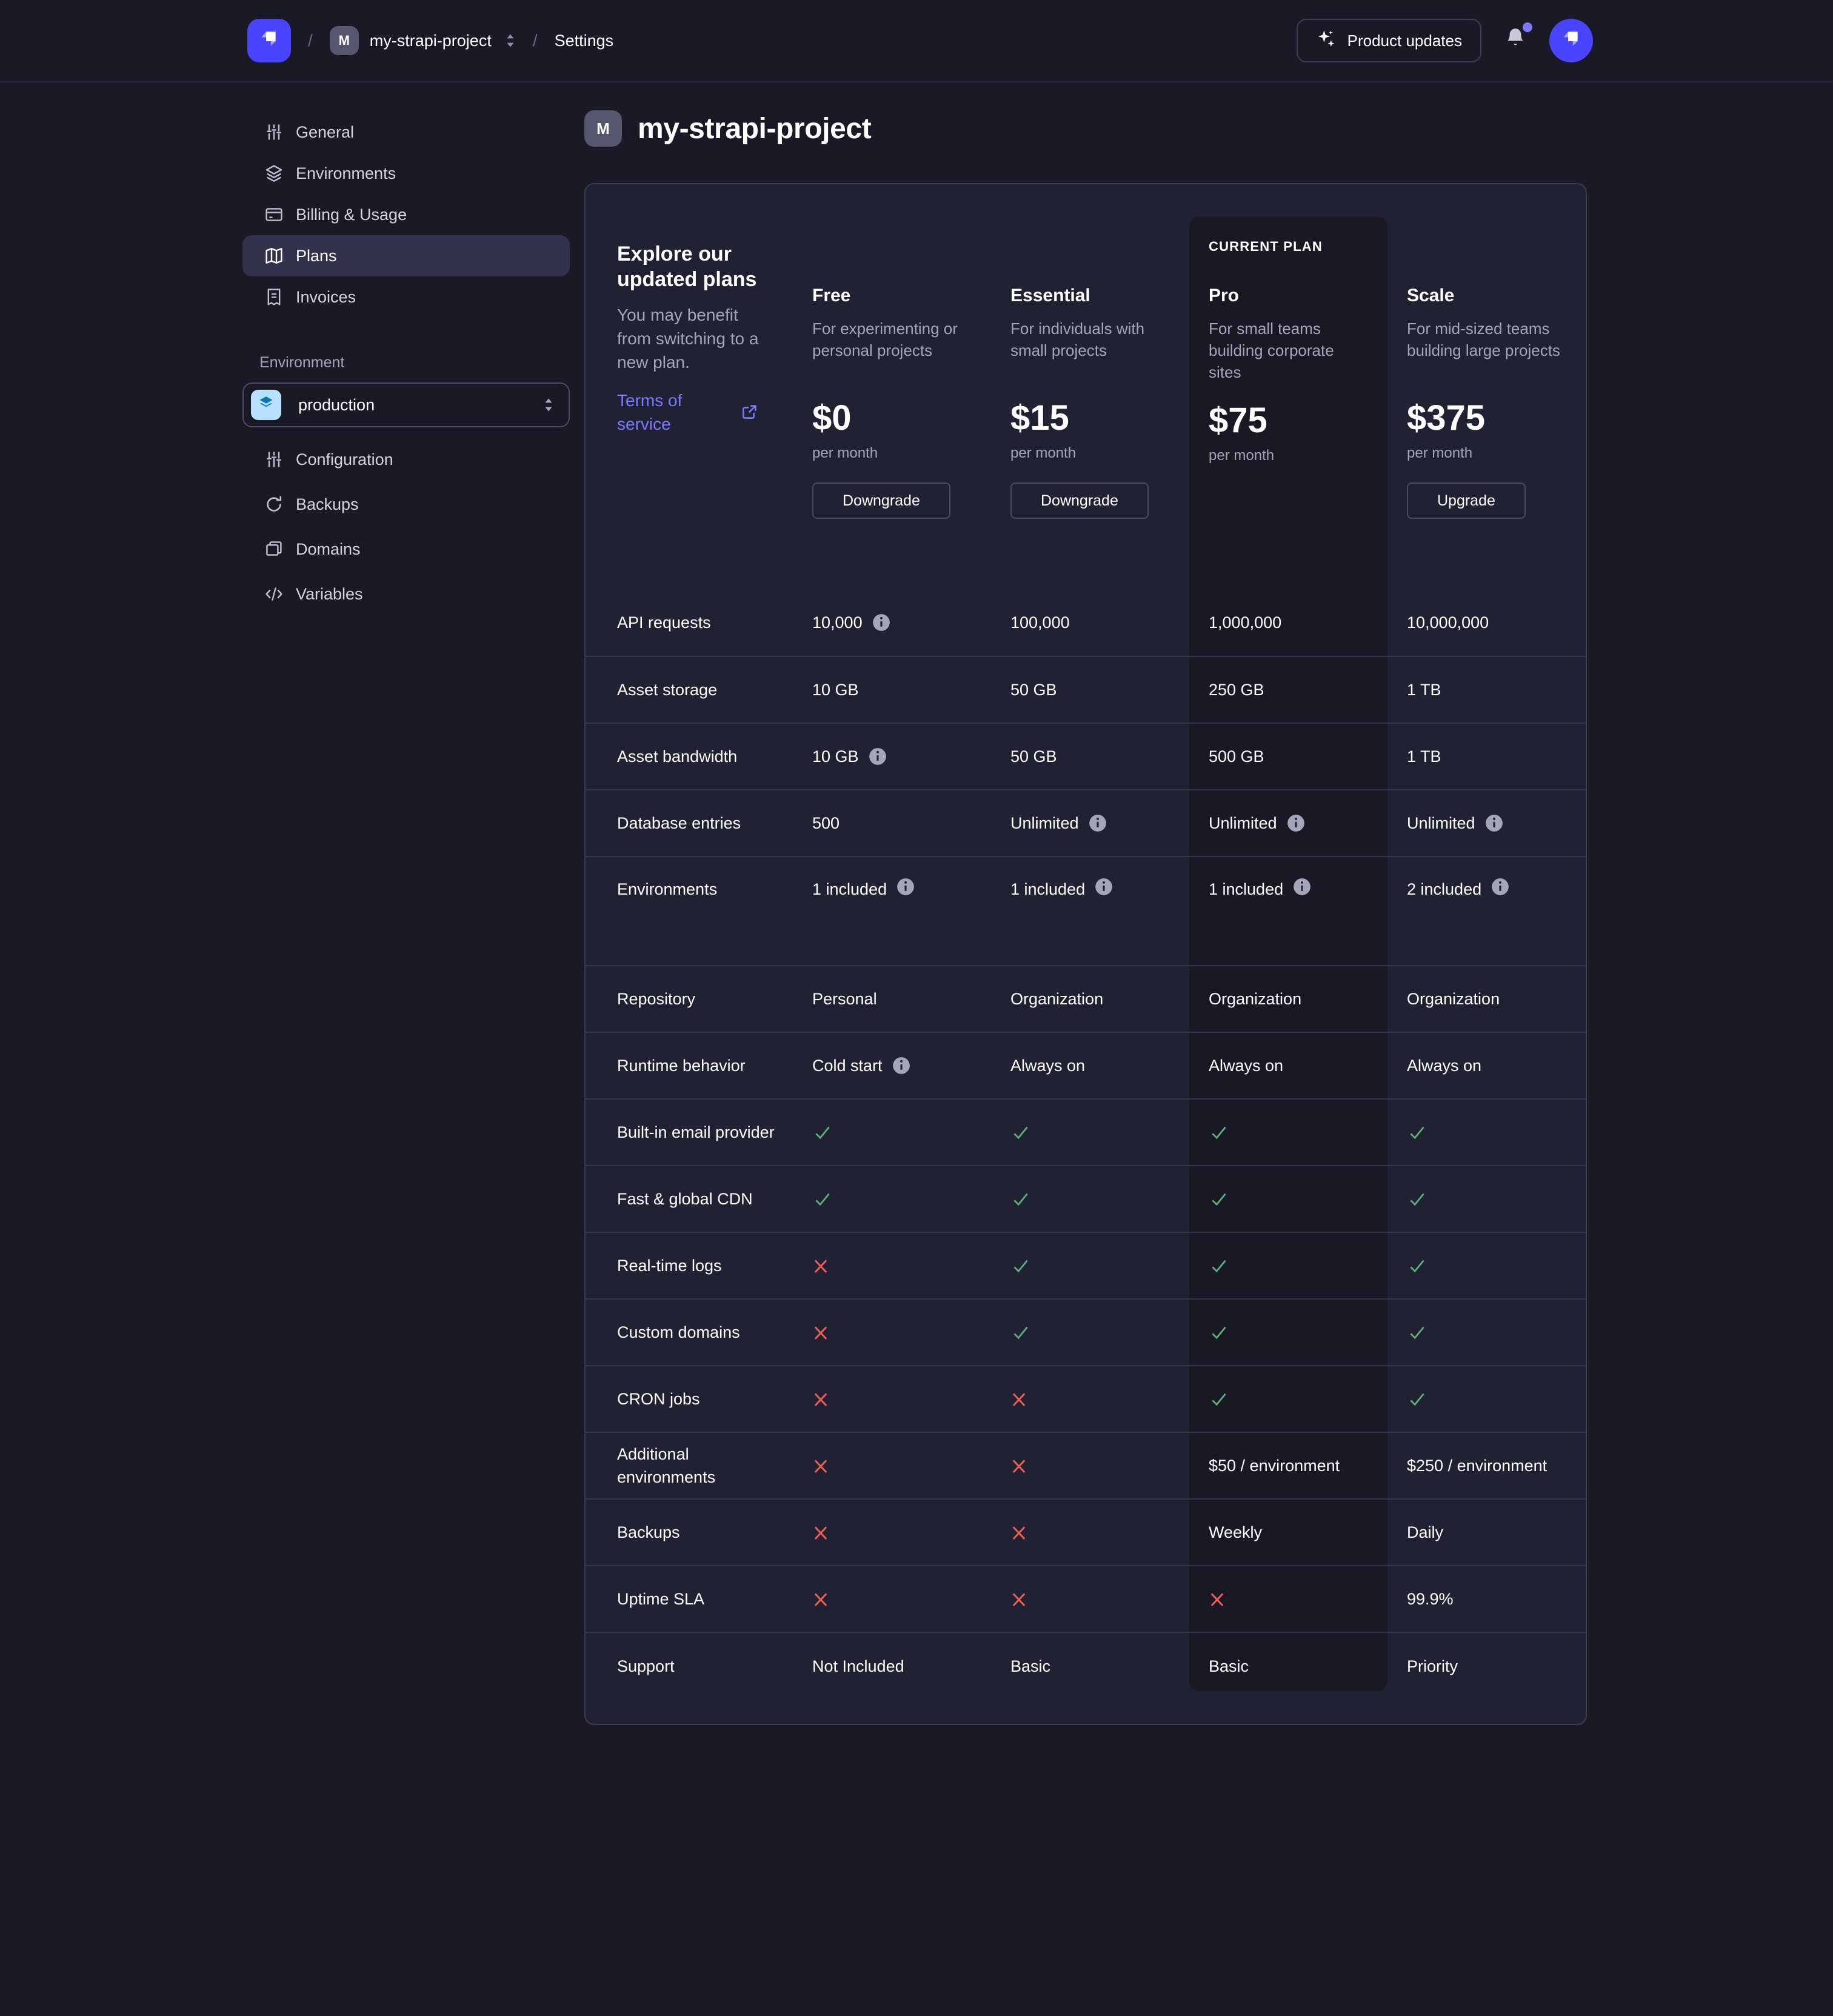 This screenshot has width=1833, height=2016. What do you see at coordinates (1271, 350) in the screenshot?
I see `plan-description: For small teams building corporate sites` at bounding box center [1271, 350].